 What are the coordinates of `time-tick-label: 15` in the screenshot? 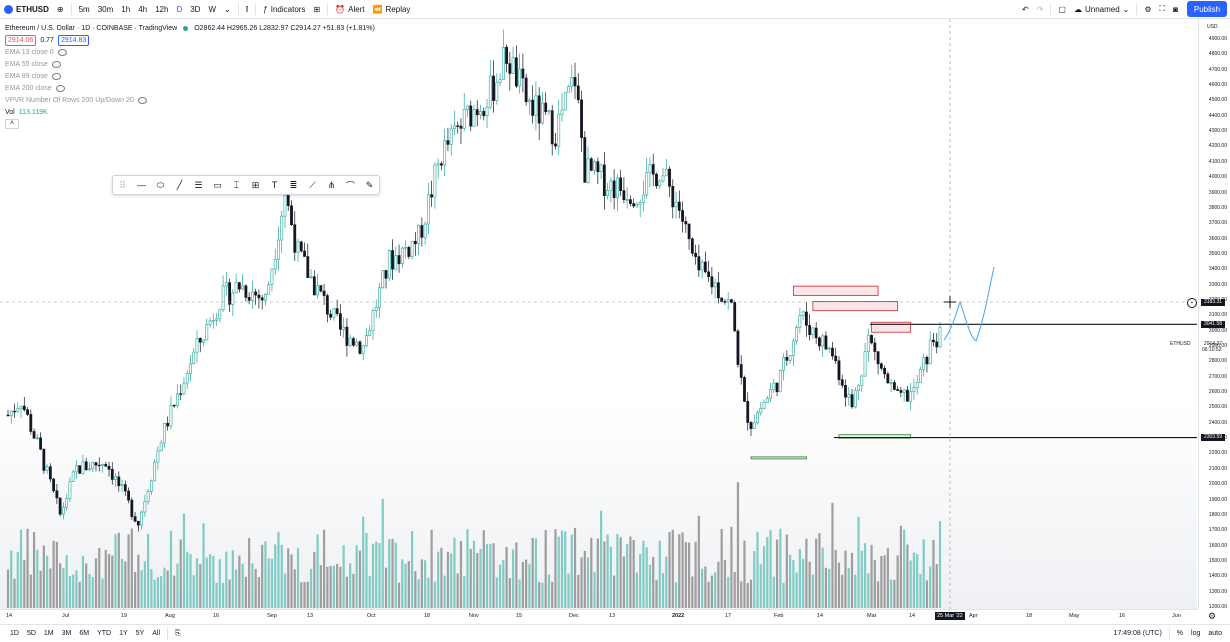 It's located at (519, 616).